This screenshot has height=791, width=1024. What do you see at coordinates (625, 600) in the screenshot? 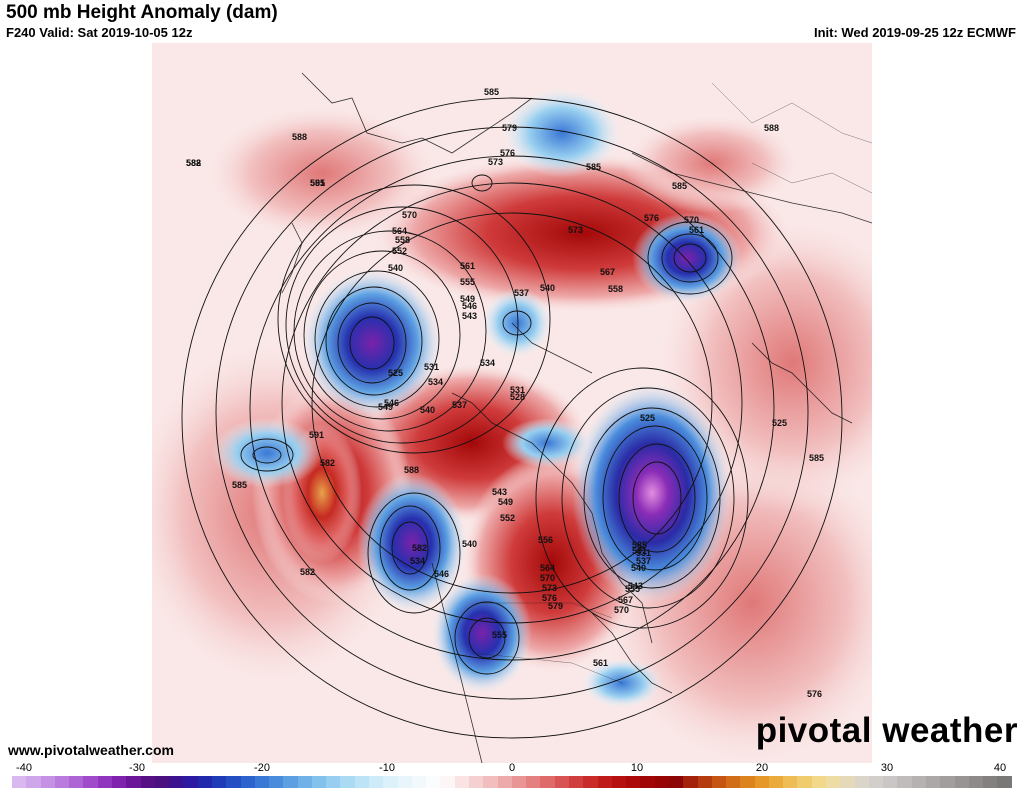
I see `contour-label: 567` at bounding box center [625, 600].